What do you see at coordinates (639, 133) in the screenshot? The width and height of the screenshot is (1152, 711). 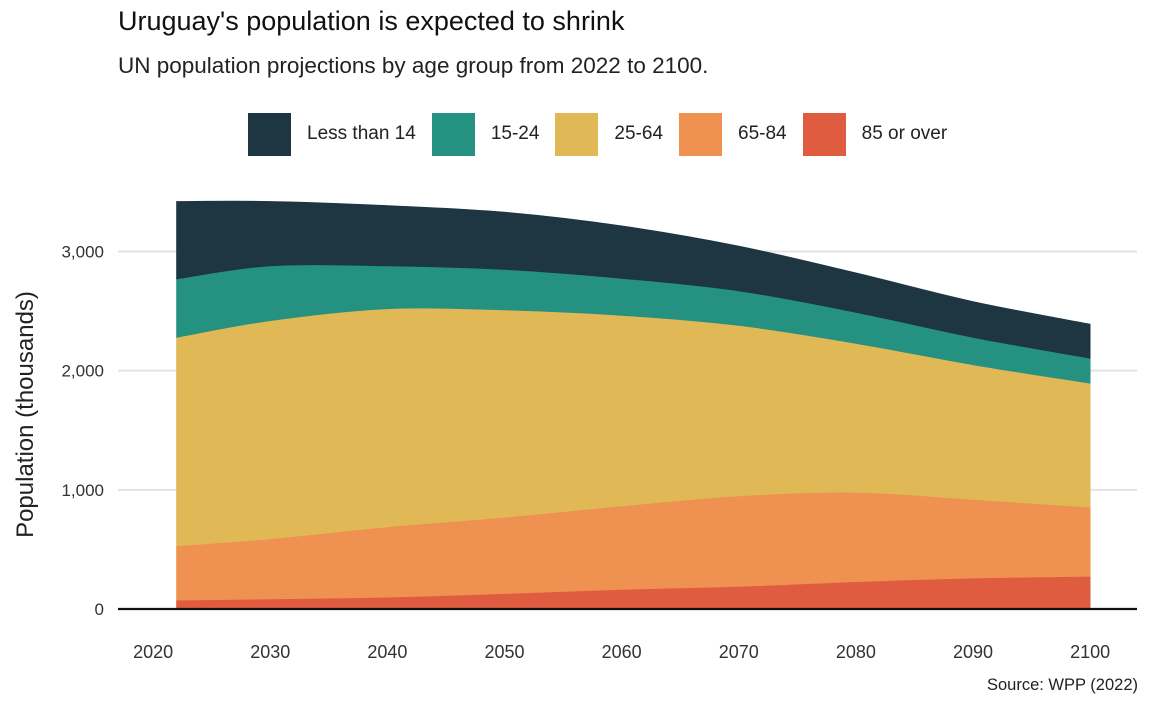 I see `legend-label: 25-64` at bounding box center [639, 133].